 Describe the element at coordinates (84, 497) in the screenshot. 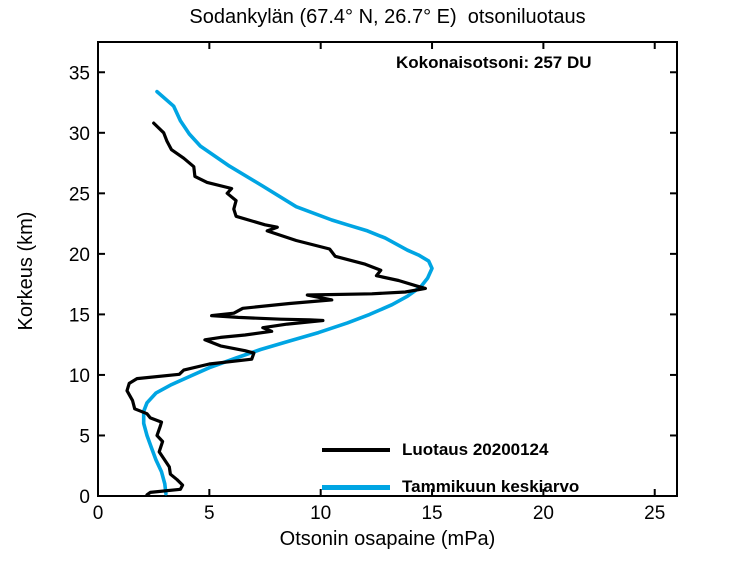

I see `y-tick-label: 0` at that location.